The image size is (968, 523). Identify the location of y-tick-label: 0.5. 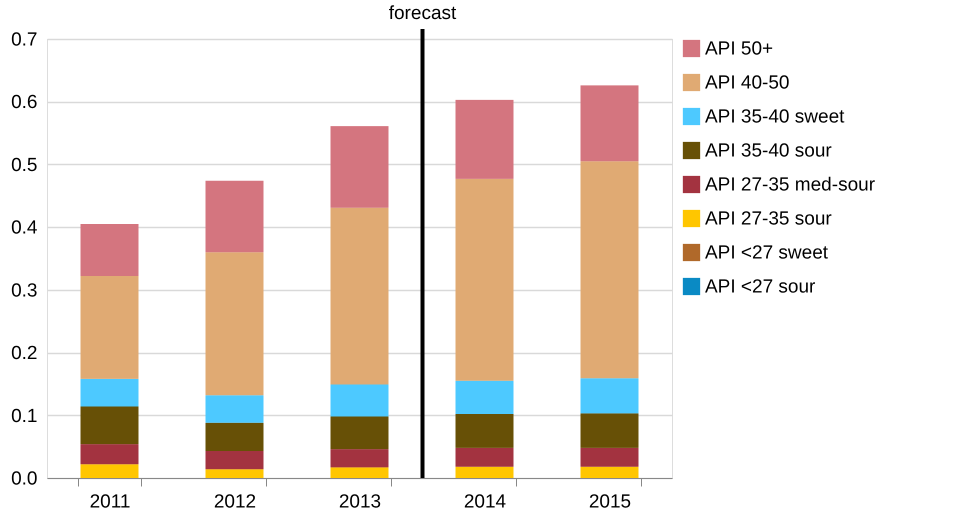
(24, 165).